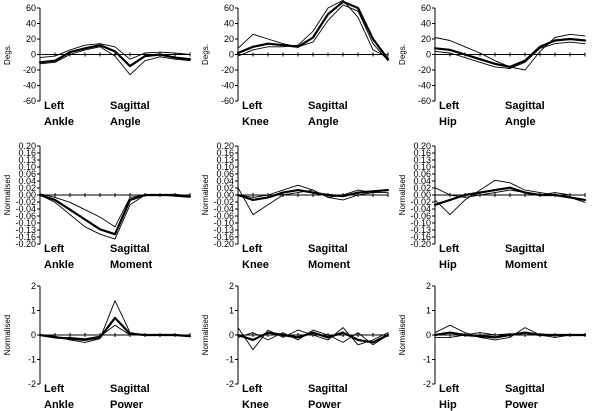 This screenshot has height=411, width=604. Describe the element at coordinates (131, 265) in the screenshot. I see `chart-caption: Moment` at that location.